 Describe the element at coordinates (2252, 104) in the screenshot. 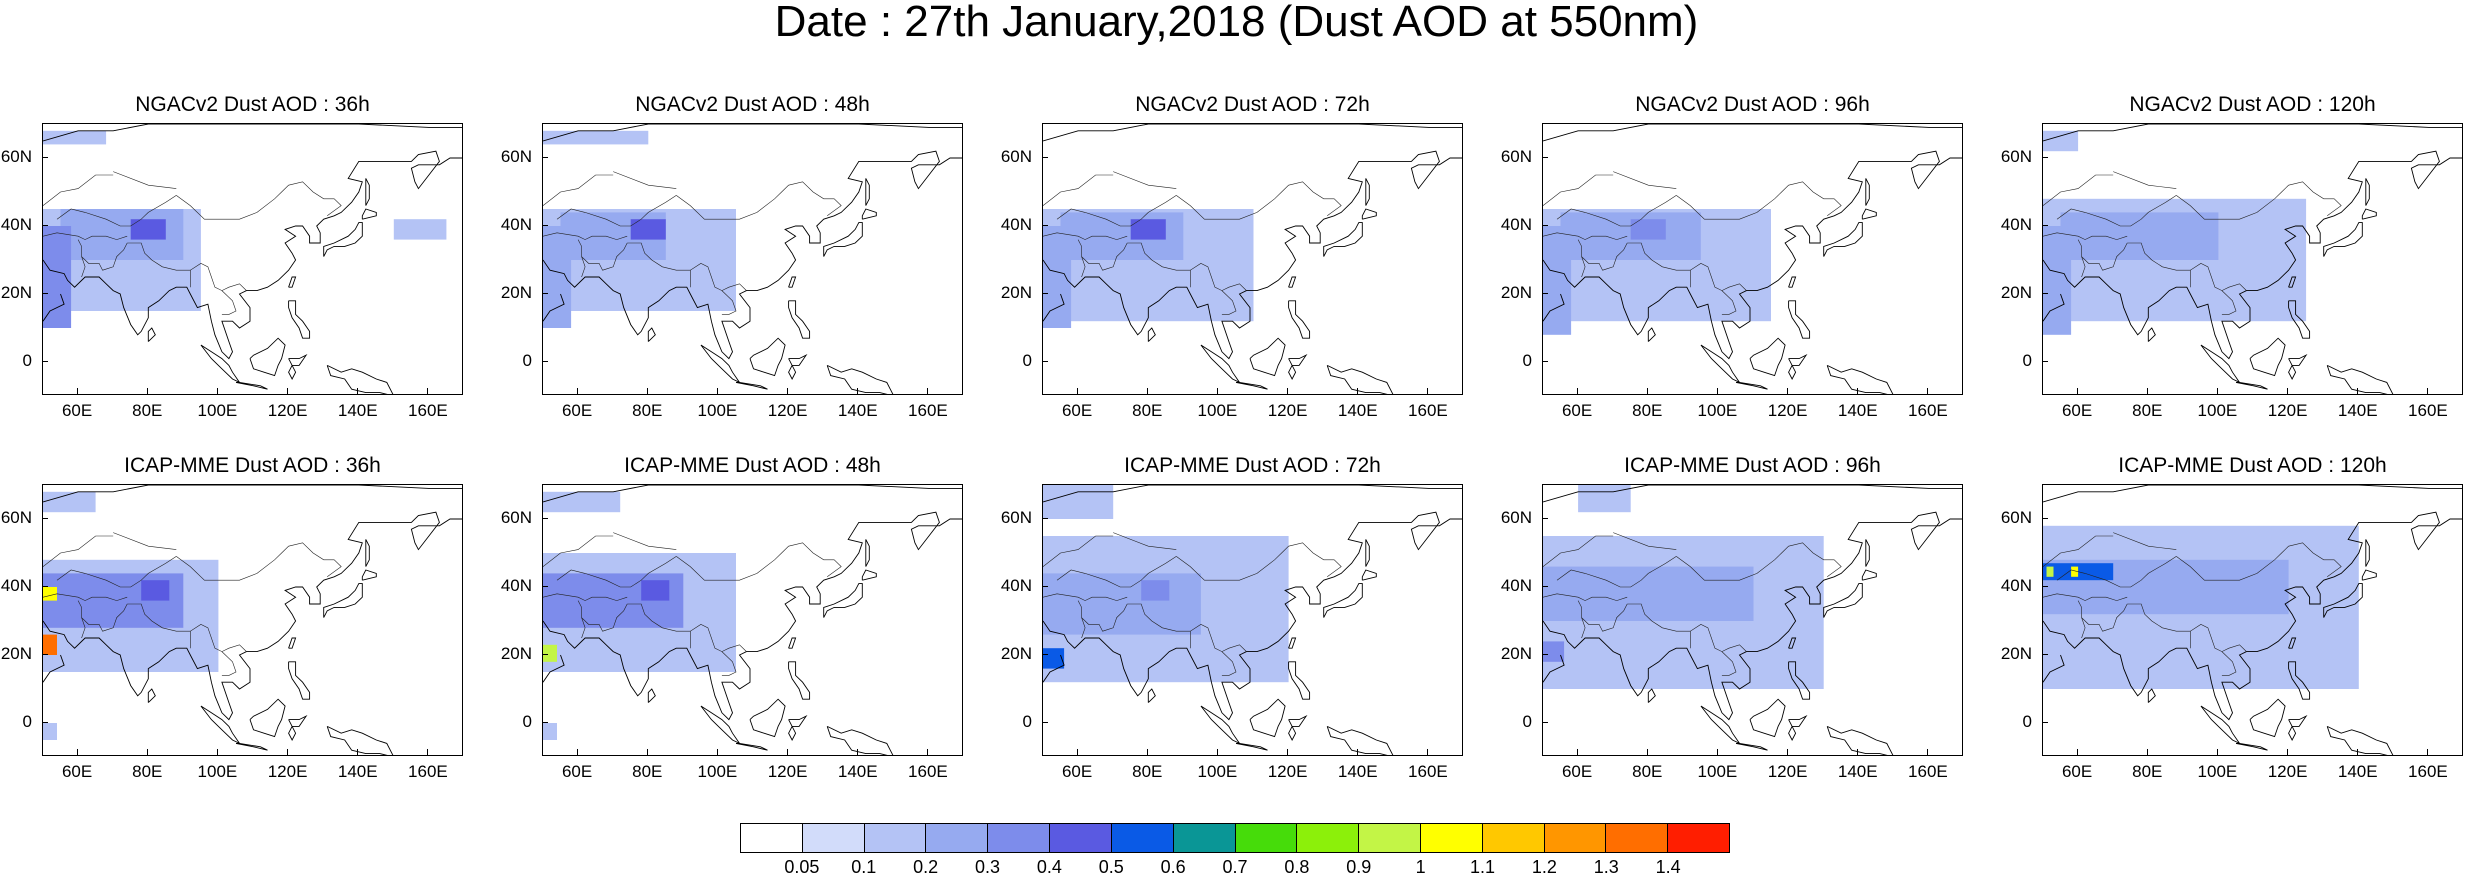

I see `panel-title: NGACv2 Dust AOD : 120h` at that location.